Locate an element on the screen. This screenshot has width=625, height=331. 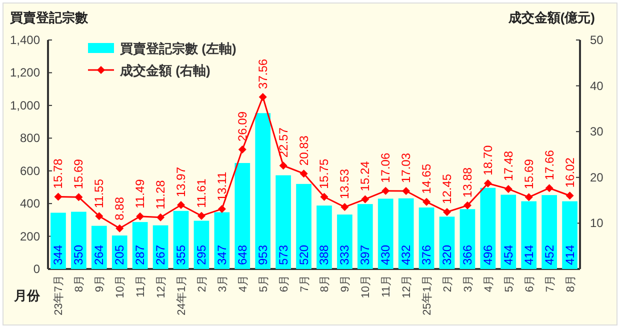
data-label: 22.57 is located at coordinates (283, 142).